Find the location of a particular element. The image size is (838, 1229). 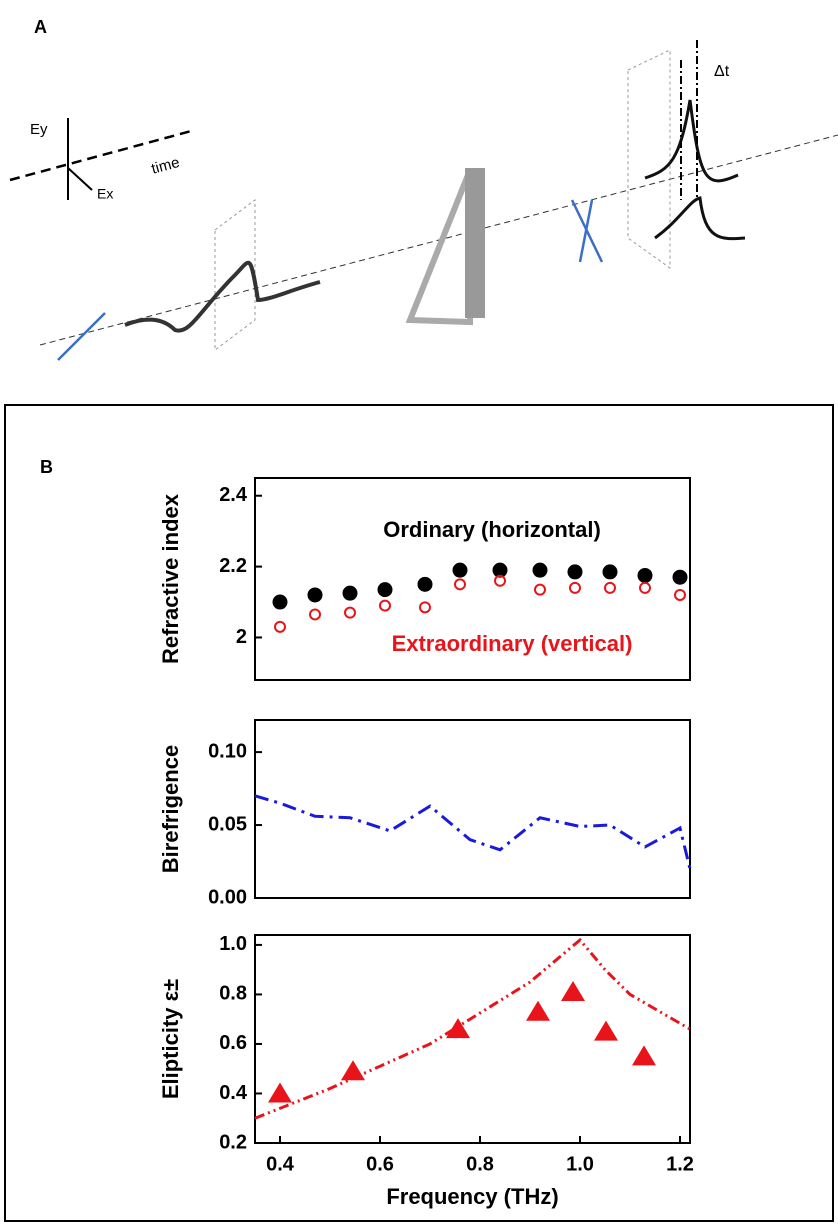

x-tick-label: 0.6 is located at coordinates (380, 1164).